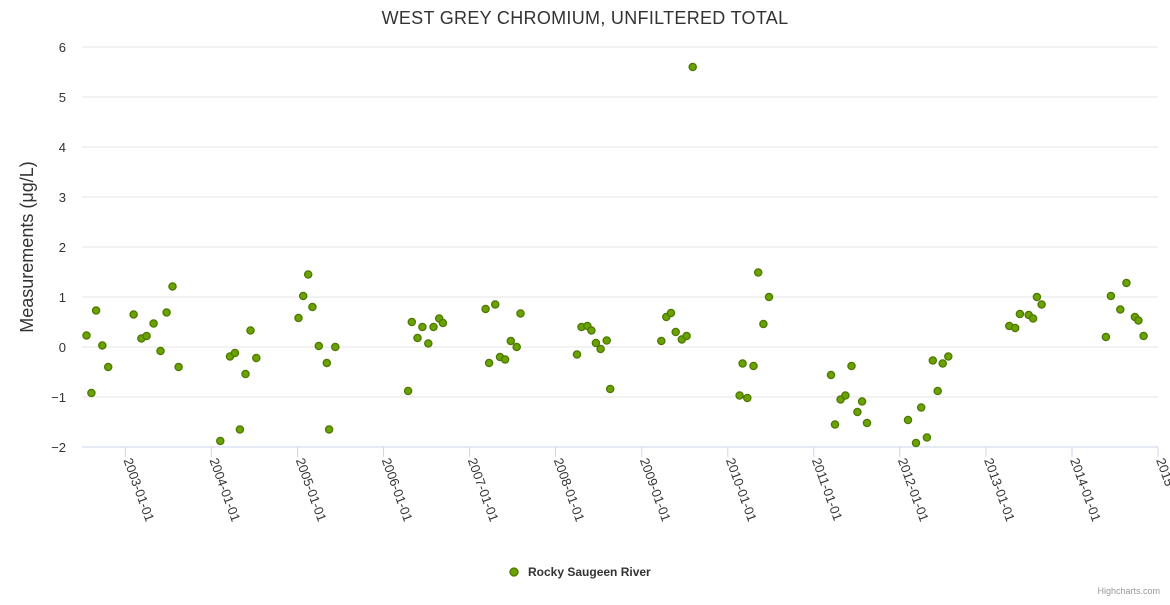 The image size is (1170, 605). What do you see at coordinates (483, 490) in the screenshot?
I see `x-tick-label: 2007-01-01` at bounding box center [483, 490].